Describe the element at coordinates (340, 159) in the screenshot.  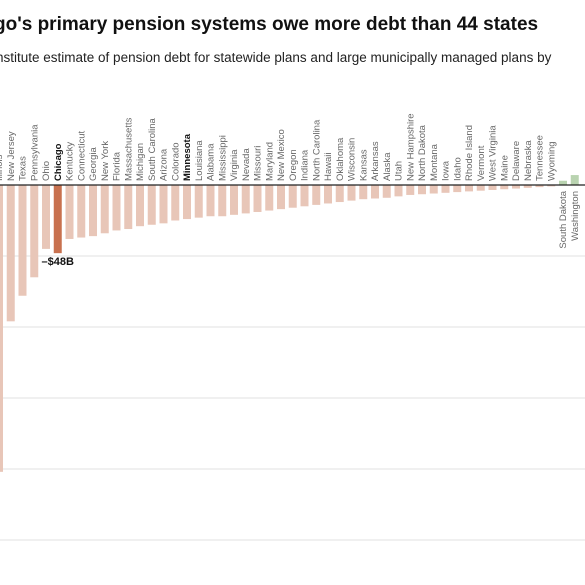
I see `category-label: Oklahoma` at that location.